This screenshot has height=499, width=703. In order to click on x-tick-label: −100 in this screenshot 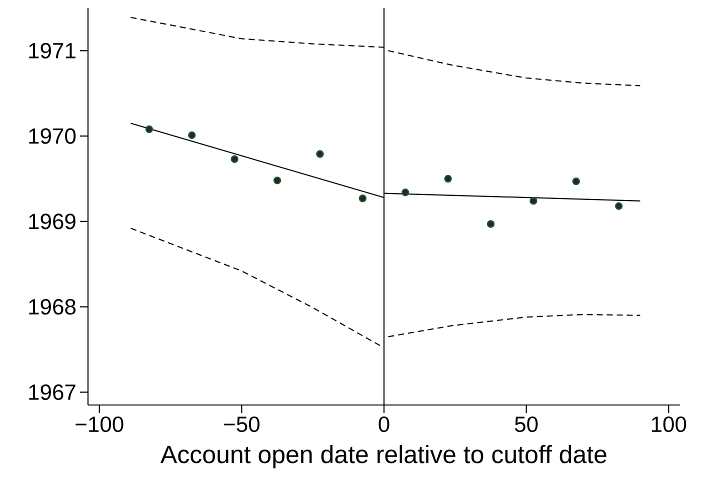, I will do `click(100, 424)`.